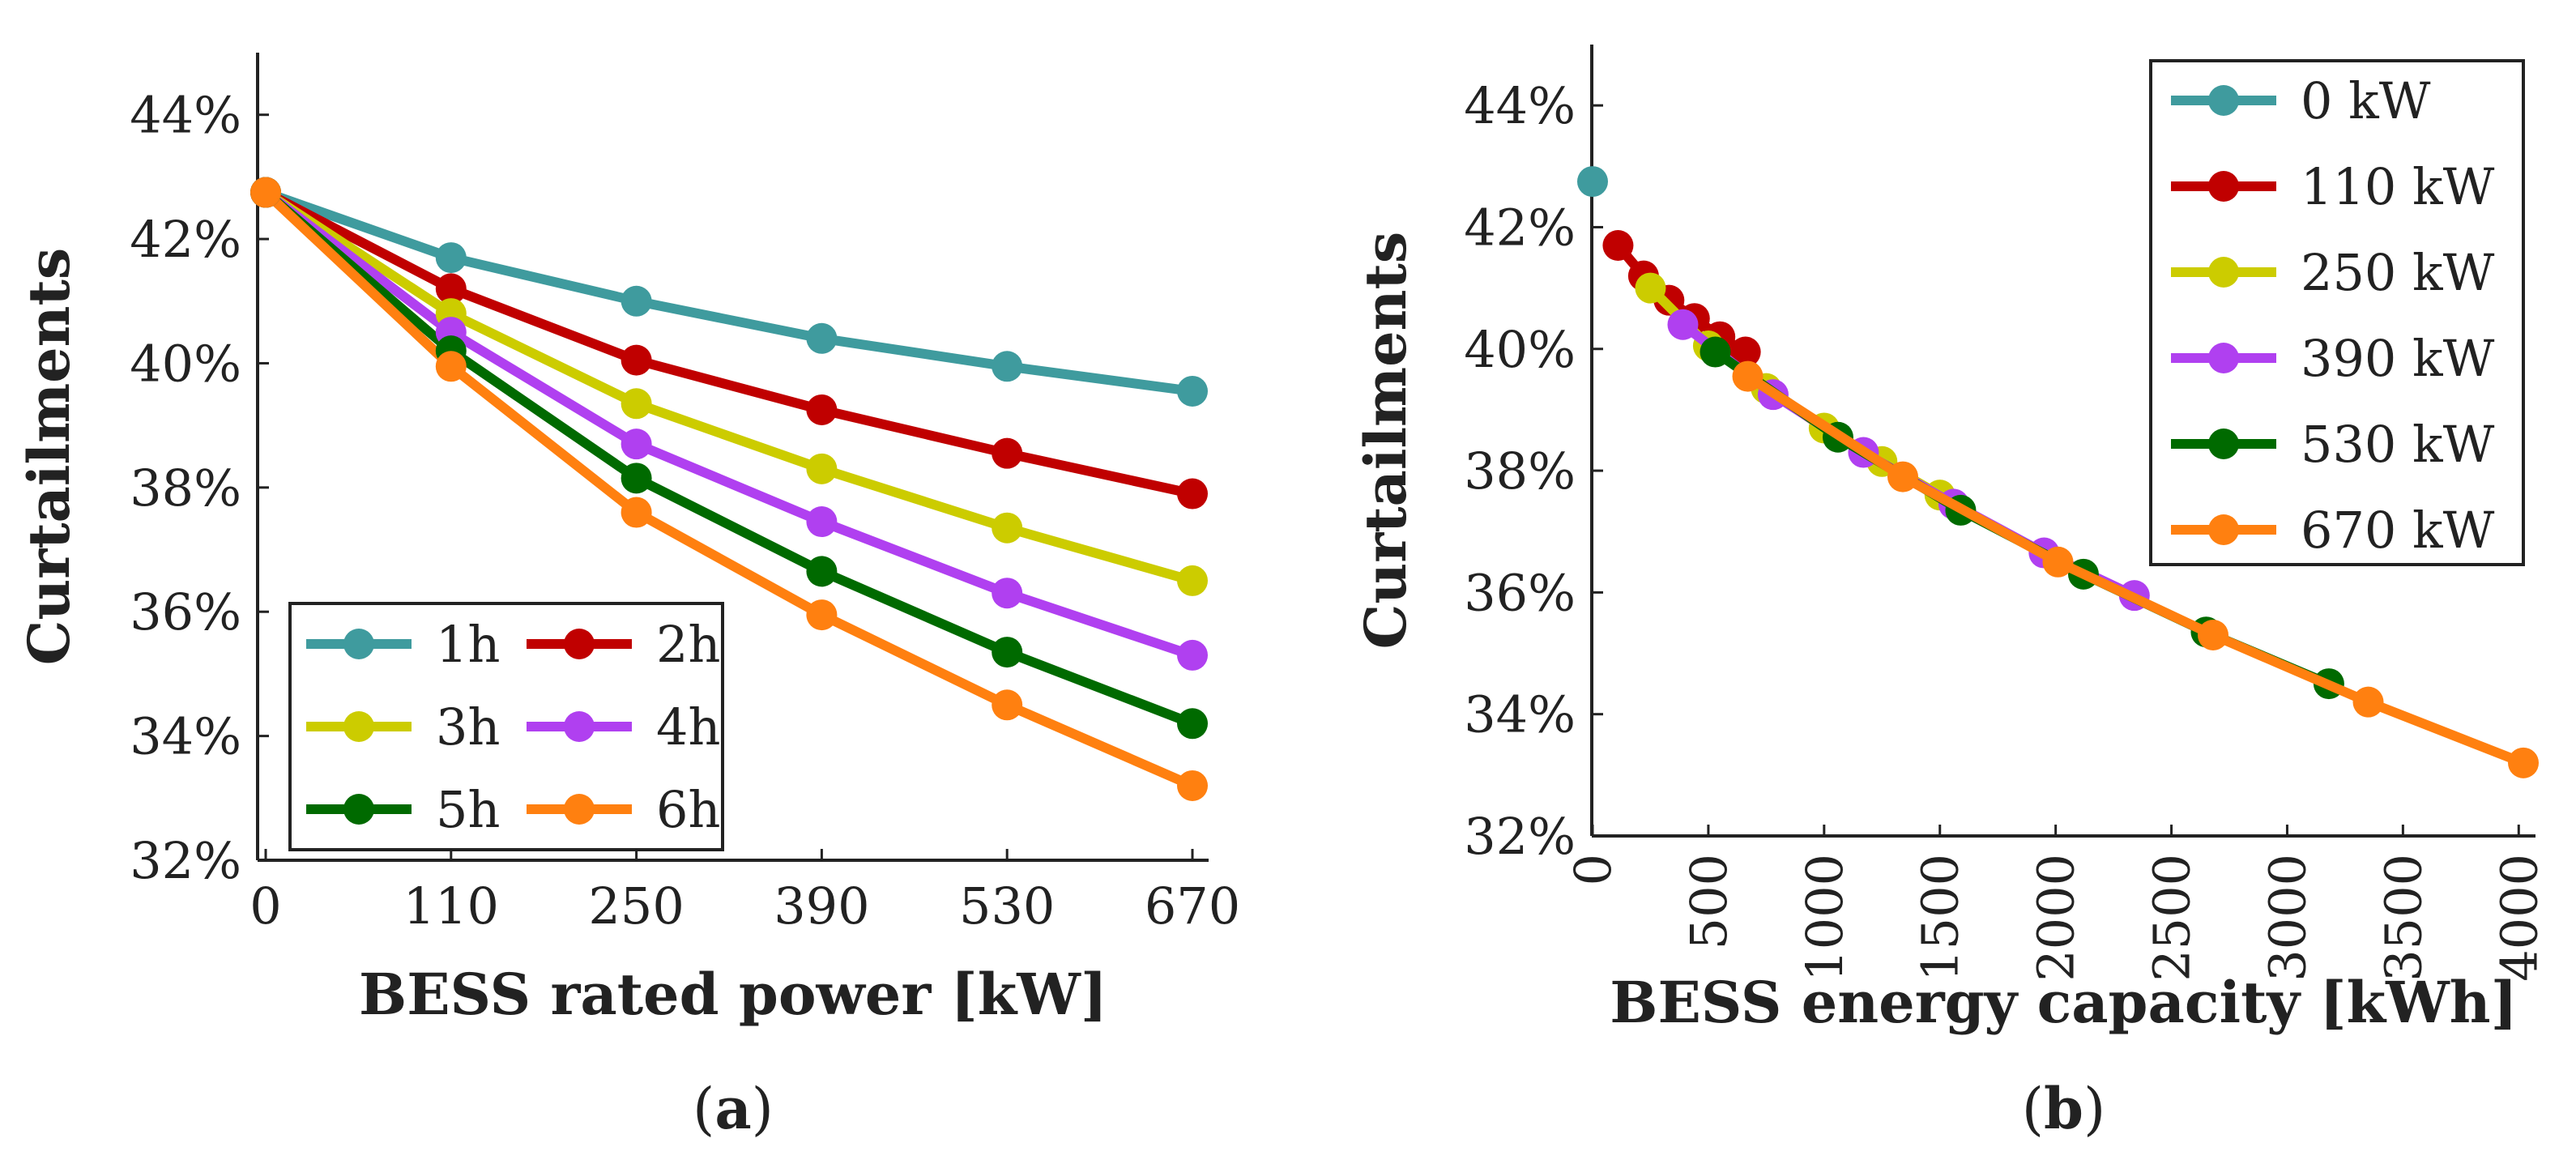 Image resolution: width=2576 pixels, height=1164 pixels. What do you see at coordinates (729, 291) in the screenshot?
I see `series-line-1h` at bounding box center [729, 291].